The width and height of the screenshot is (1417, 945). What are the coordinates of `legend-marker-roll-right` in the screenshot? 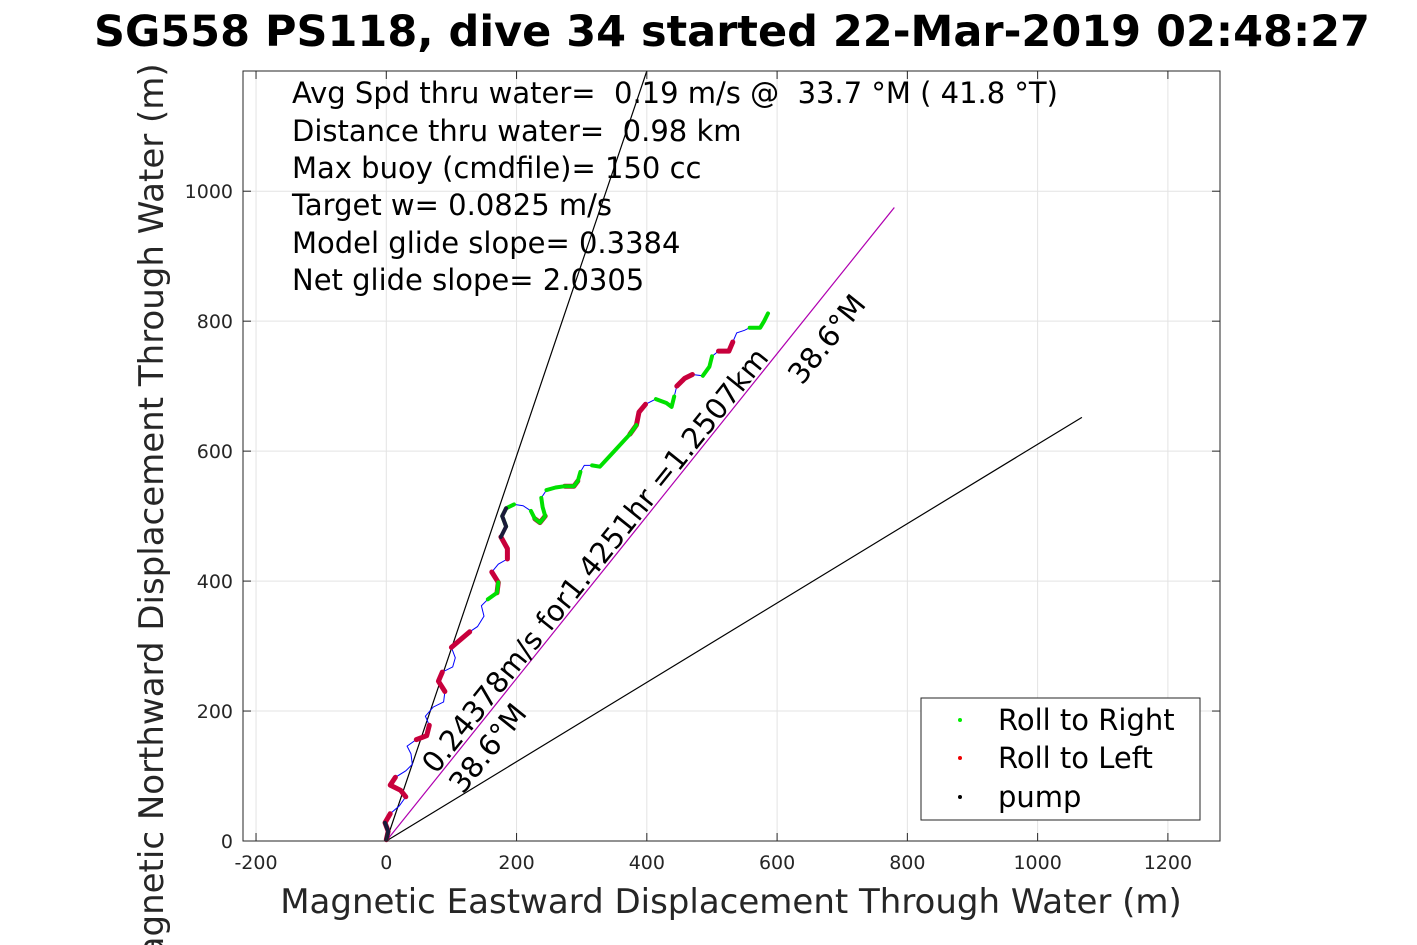 It's located at (960, 720).